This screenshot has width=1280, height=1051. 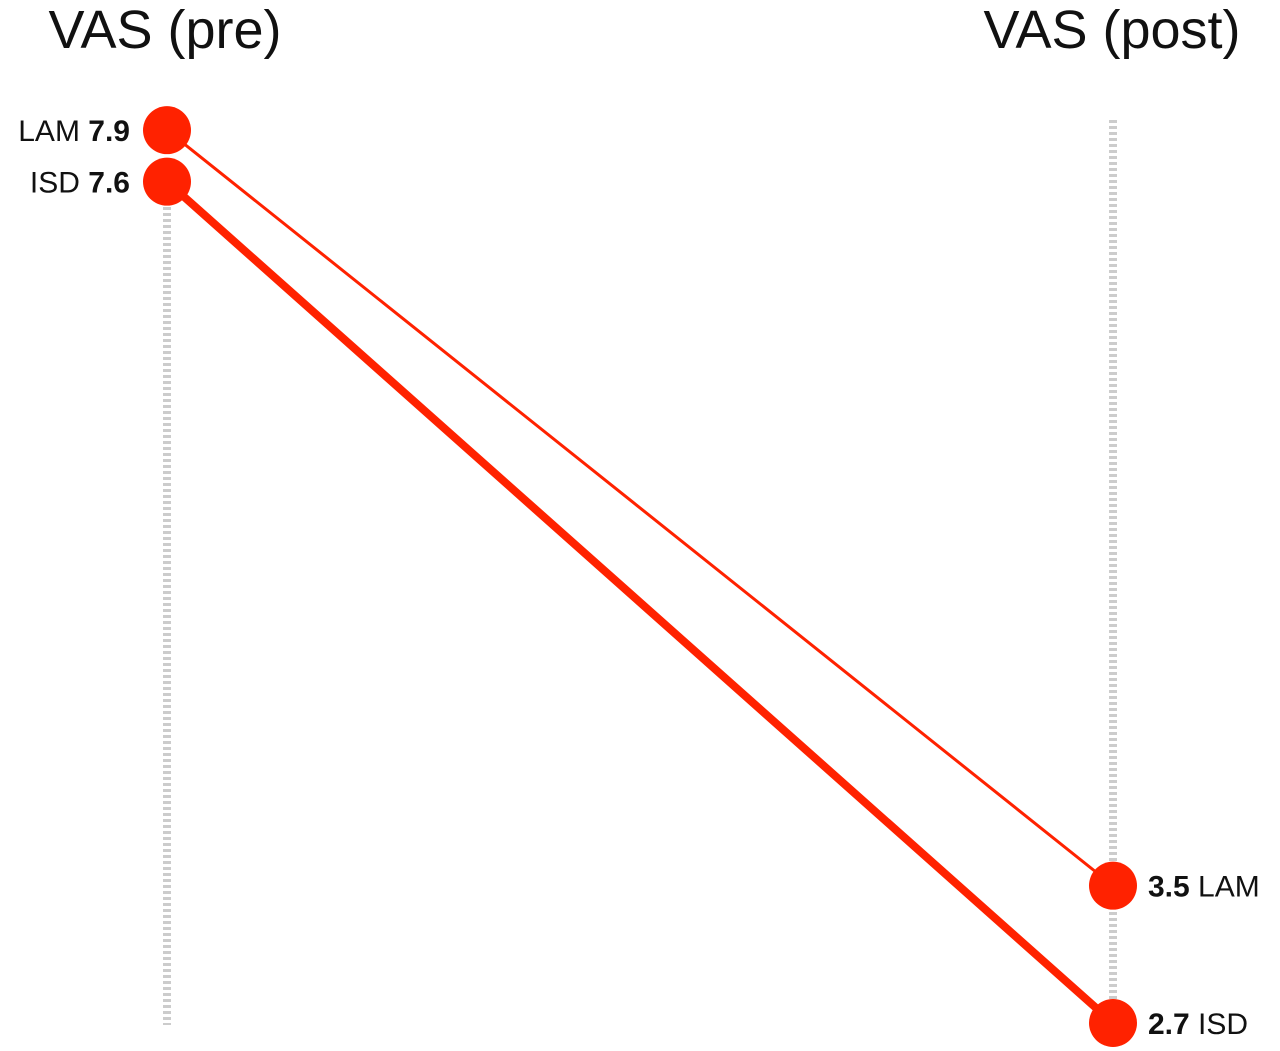 What do you see at coordinates (1113, 1023) in the screenshot?
I see `point-post-isd` at bounding box center [1113, 1023].